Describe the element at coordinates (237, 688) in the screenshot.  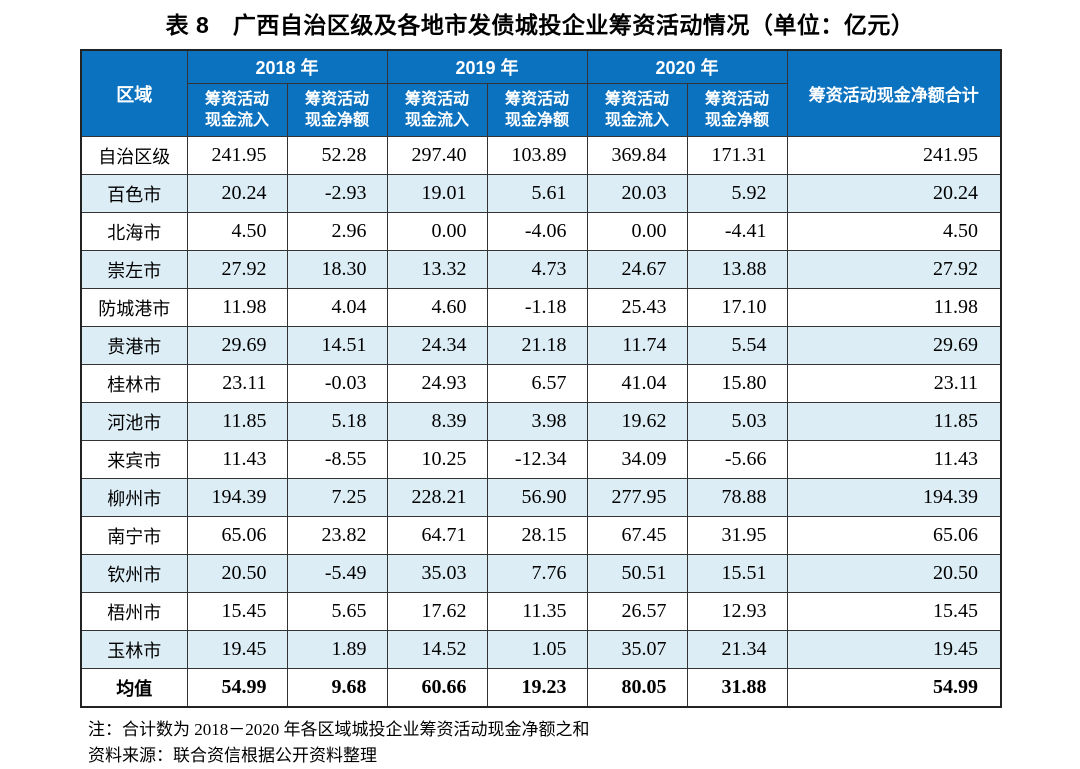
I see `value-cell: 54.99` at that location.